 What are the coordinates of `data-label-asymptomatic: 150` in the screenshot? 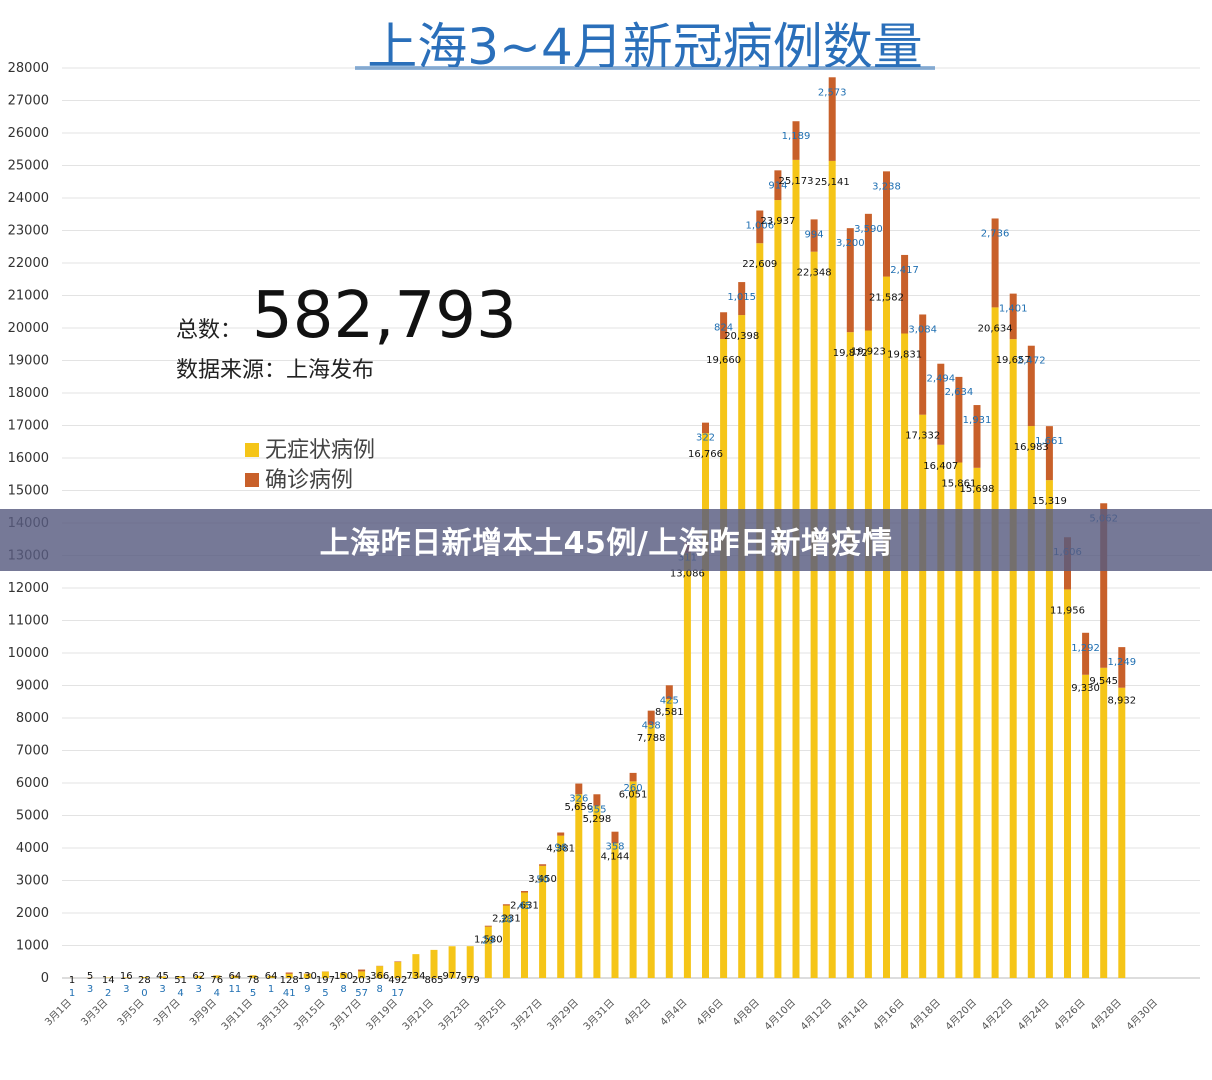 It's located at (343, 976).